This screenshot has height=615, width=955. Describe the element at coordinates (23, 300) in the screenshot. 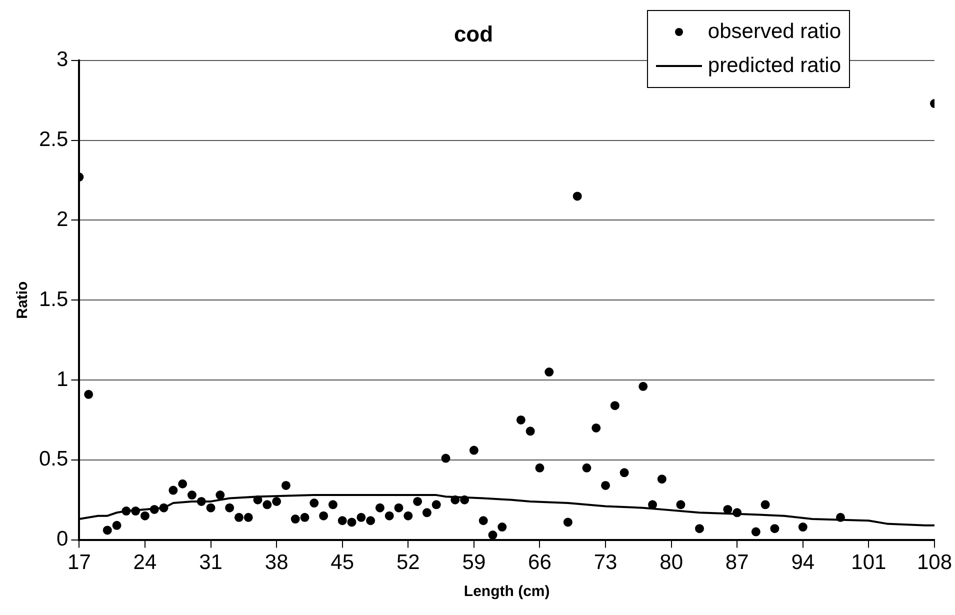

I see `y-axis-title: Ratio` at that location.